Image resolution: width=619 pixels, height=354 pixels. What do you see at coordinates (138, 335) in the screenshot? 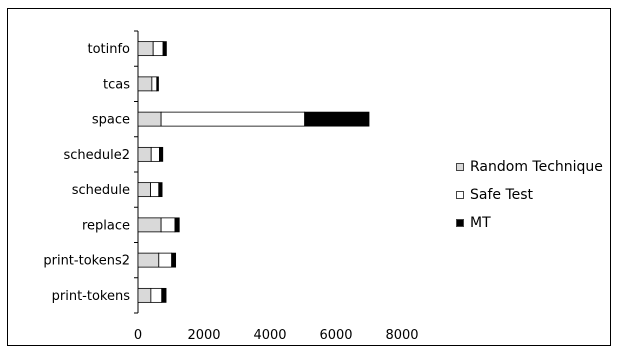
I see `x-tick-label: 0` at bounding box center [138, 335].